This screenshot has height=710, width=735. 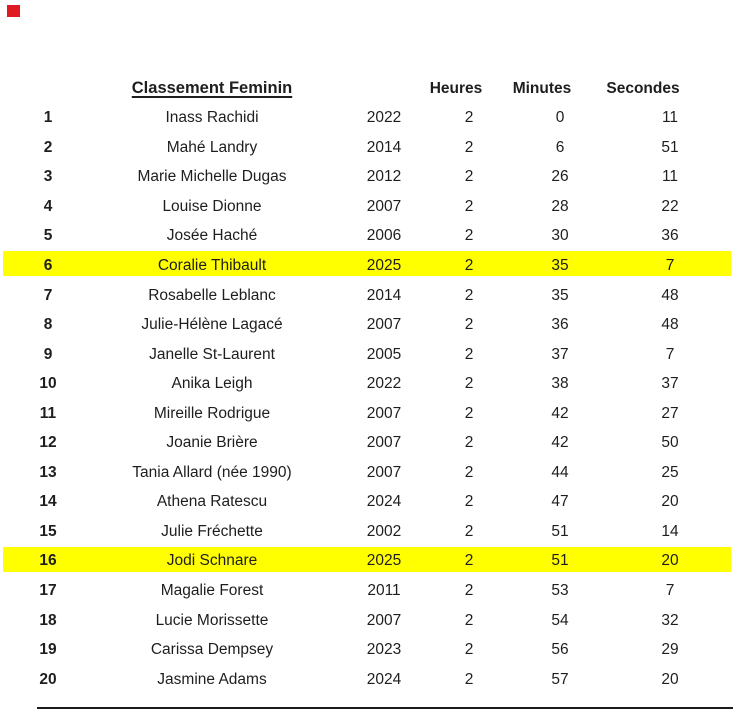 I want to click on rank-cell: 8, so click(x=48, y=325).